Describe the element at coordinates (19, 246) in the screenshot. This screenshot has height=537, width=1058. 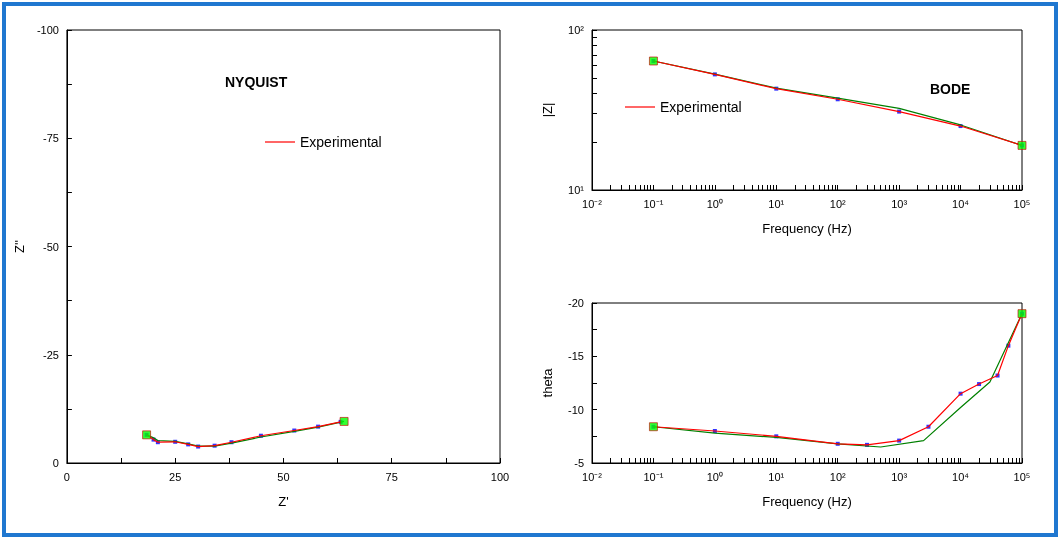
I see `y-axis-title: Z''` at that location.